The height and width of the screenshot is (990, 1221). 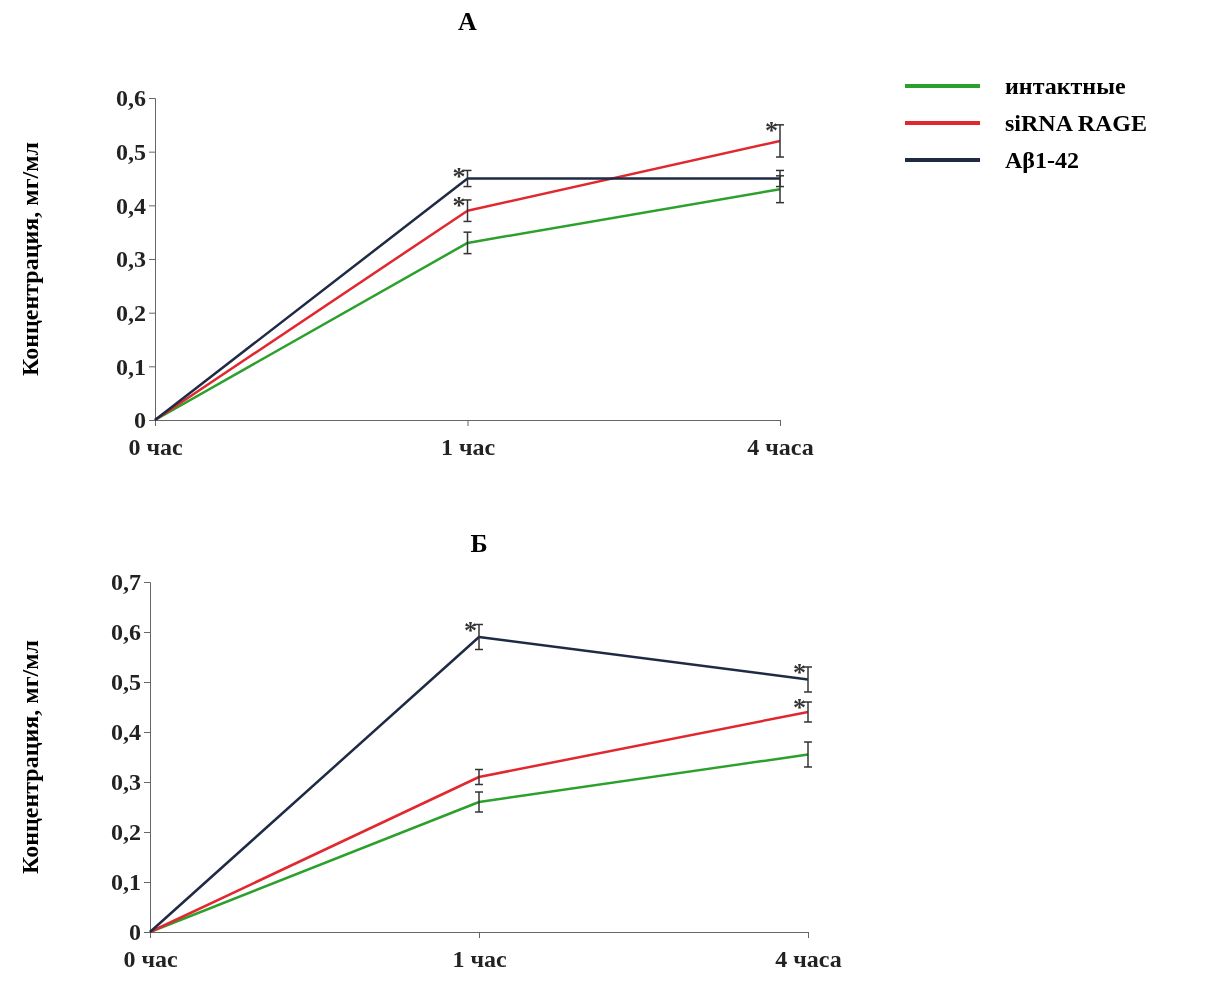 What do you see at coordinates (126, 582) in the screenshot?
I see `y-tick-label: 0,7` at bounding box center [126, 582].